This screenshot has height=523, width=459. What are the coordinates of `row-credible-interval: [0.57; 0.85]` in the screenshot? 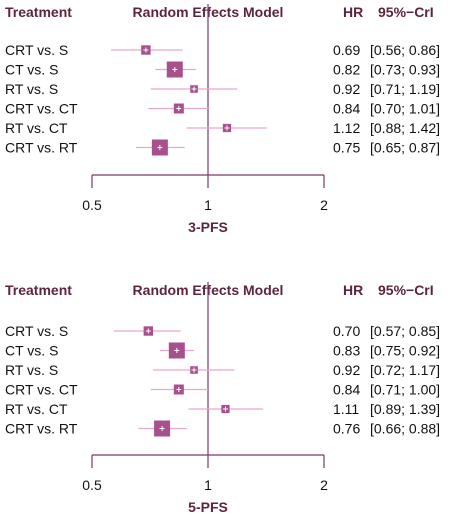 It's located at (405, 331).